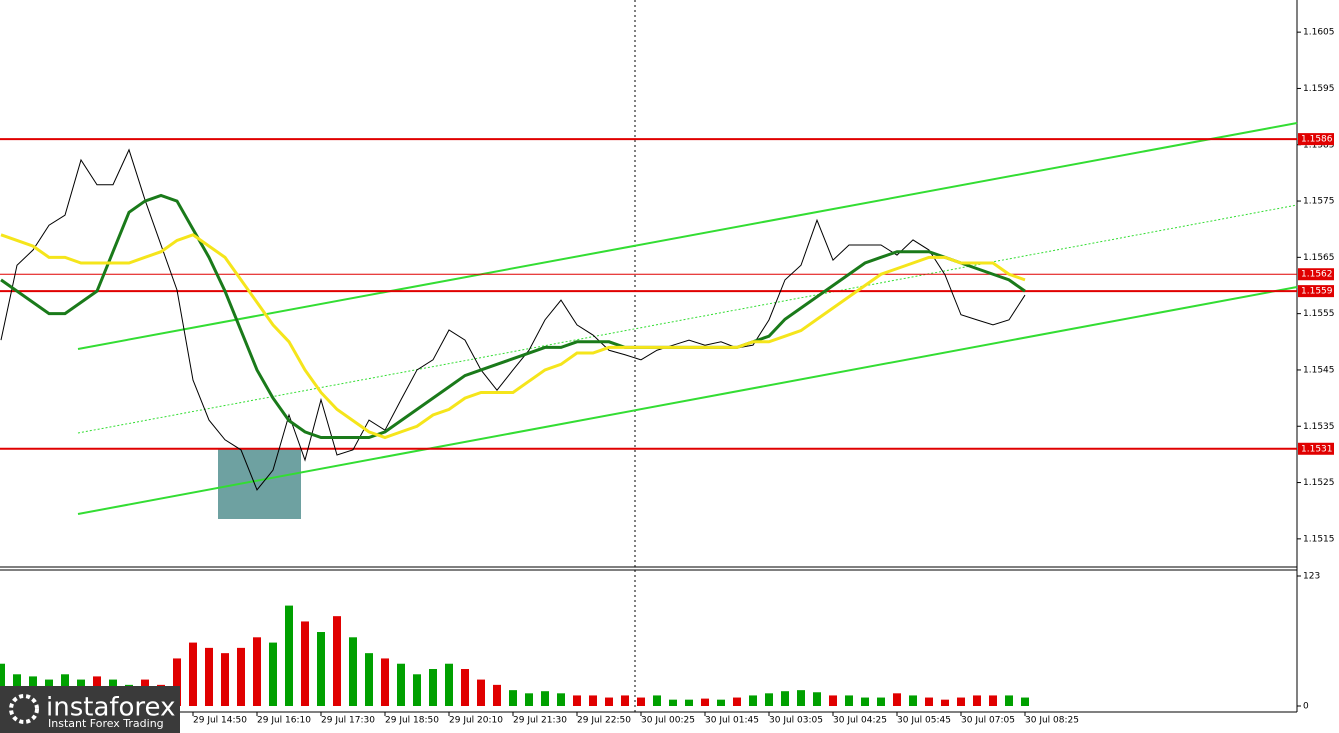  What do you see at coordinates (668, 721) in the screenshot?
I see `x-tick-label: 30 Jul 00:25` at bounding box center [668, 721].